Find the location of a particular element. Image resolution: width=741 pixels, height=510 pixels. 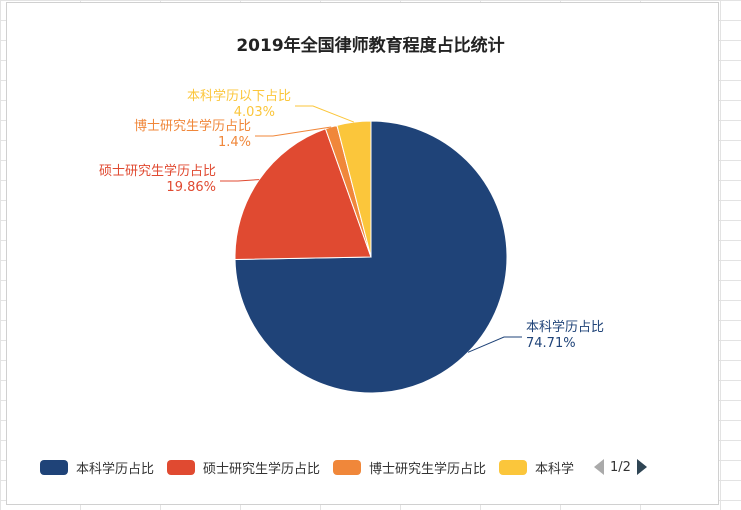

legend-label: 博士研究生学历占比 is located at coordinates (428, 469).